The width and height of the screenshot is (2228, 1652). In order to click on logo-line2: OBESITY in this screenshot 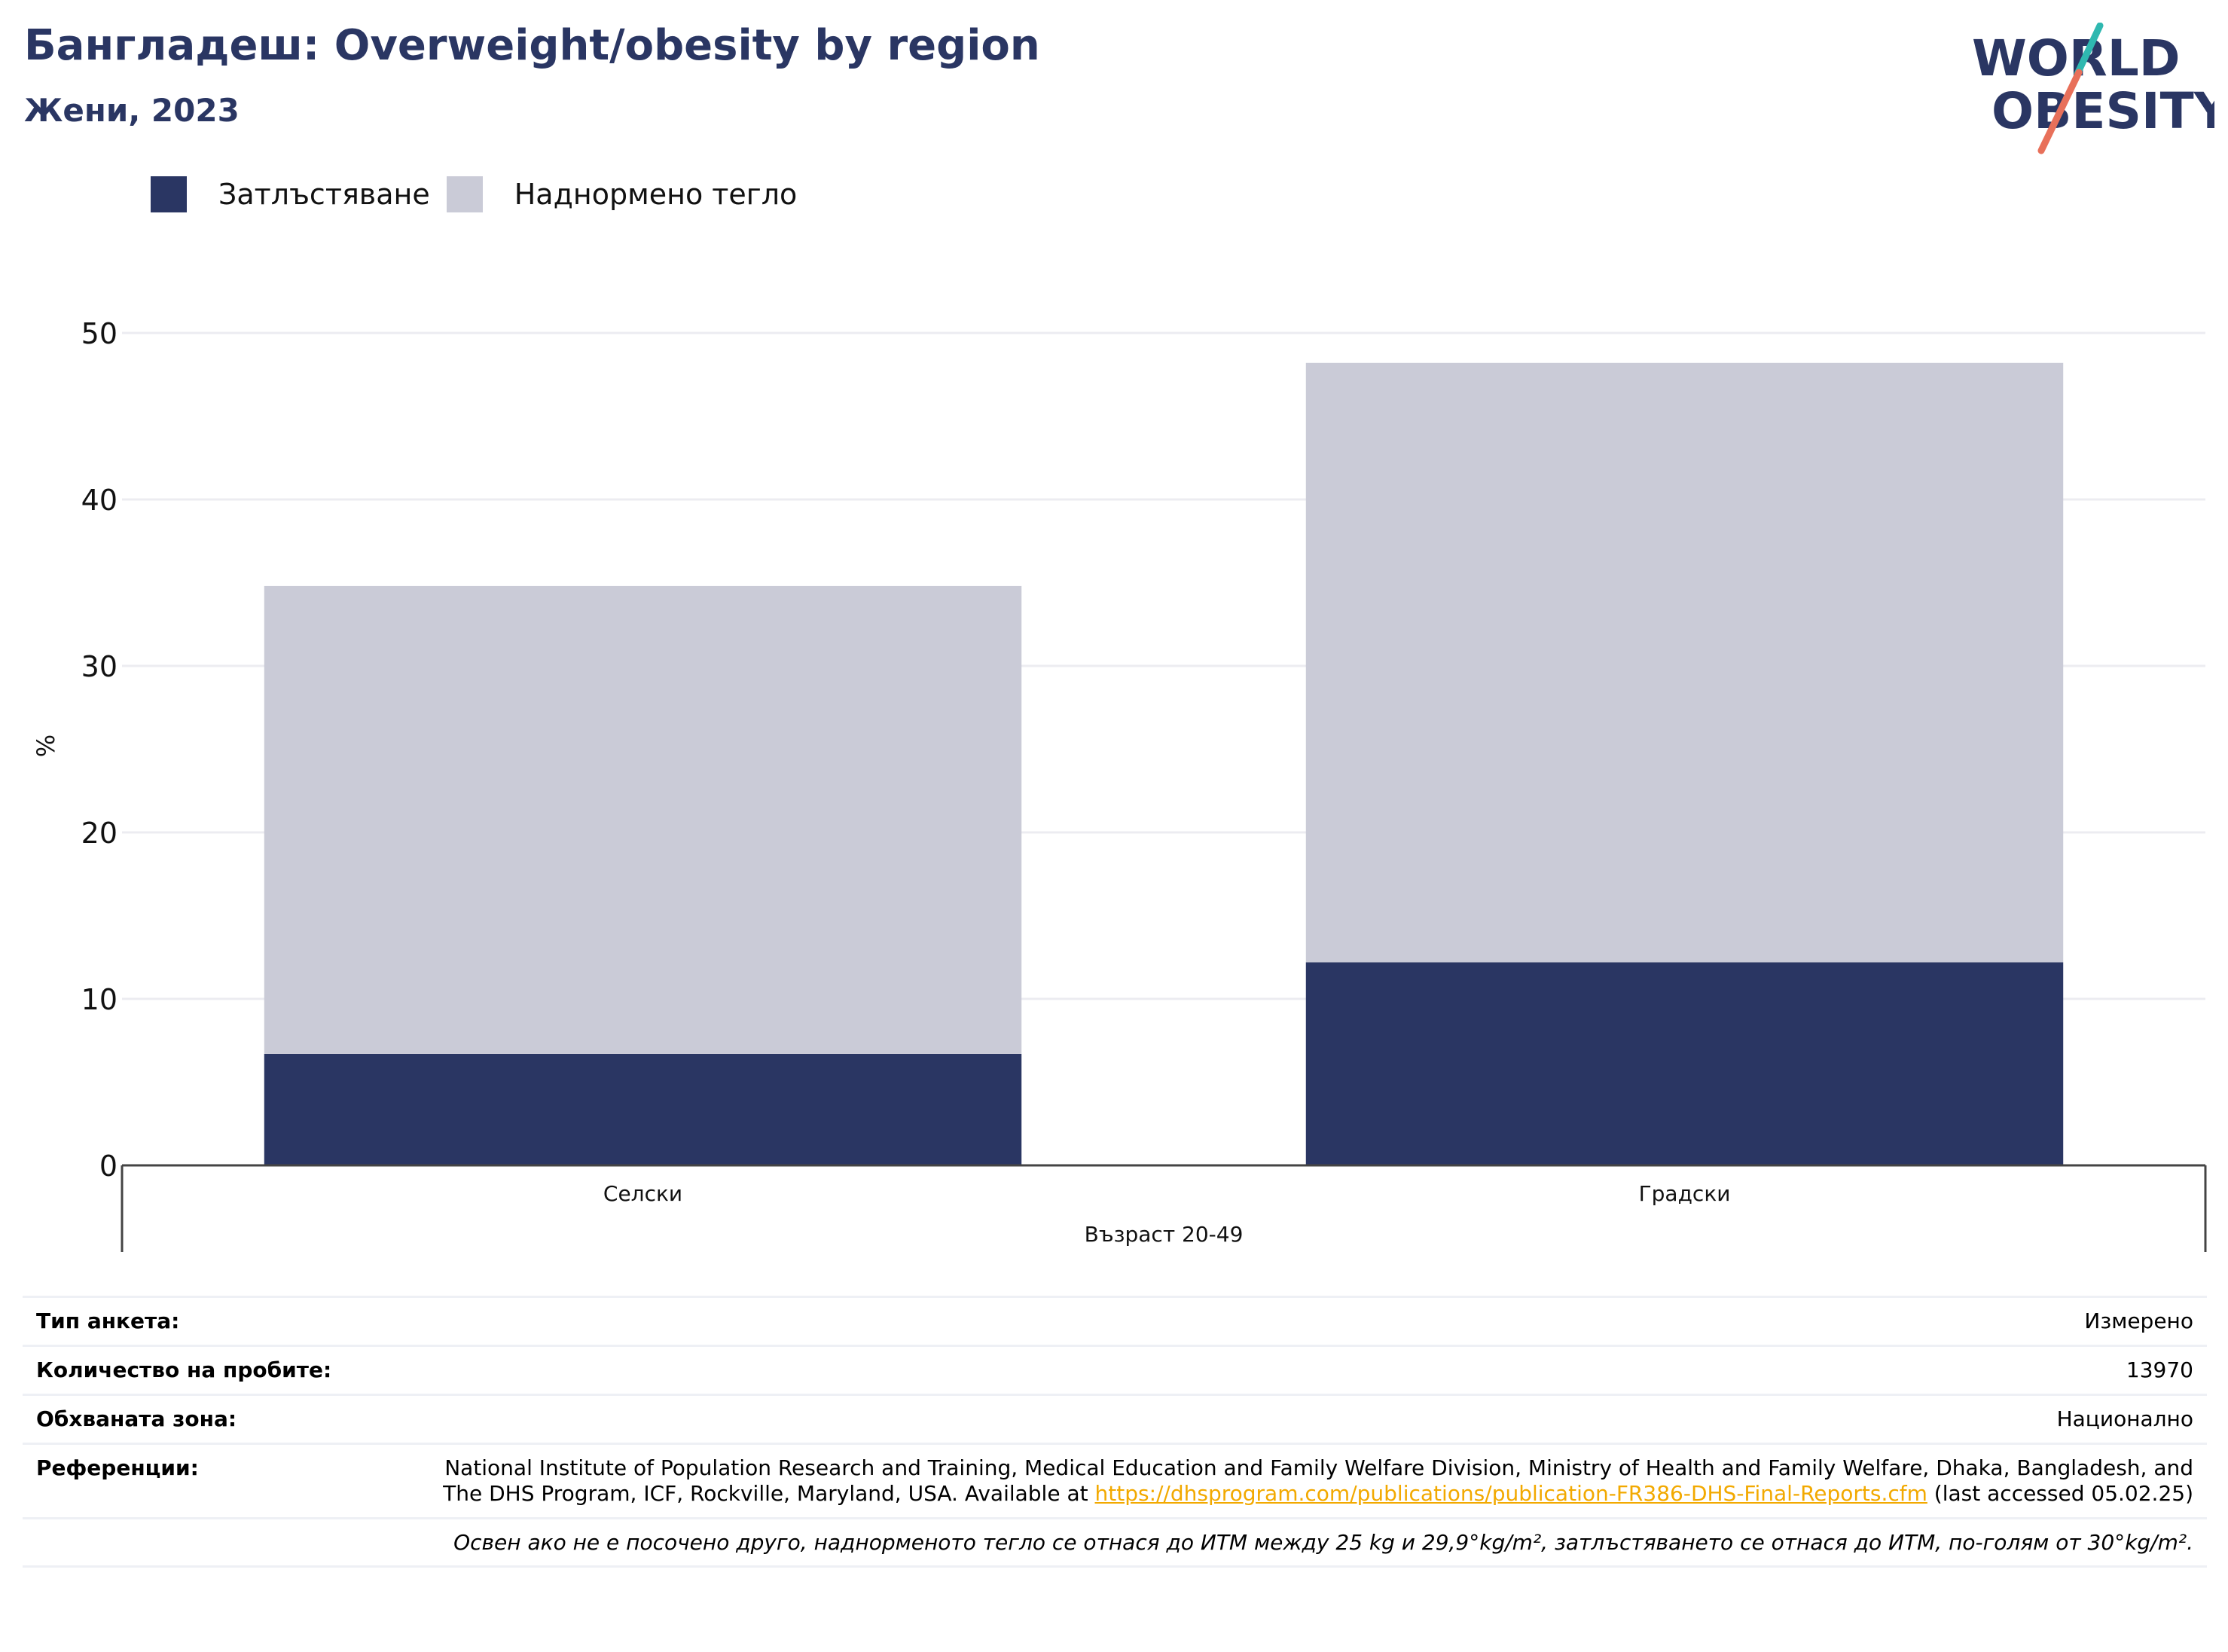, I will do `click(2102, 111)`.